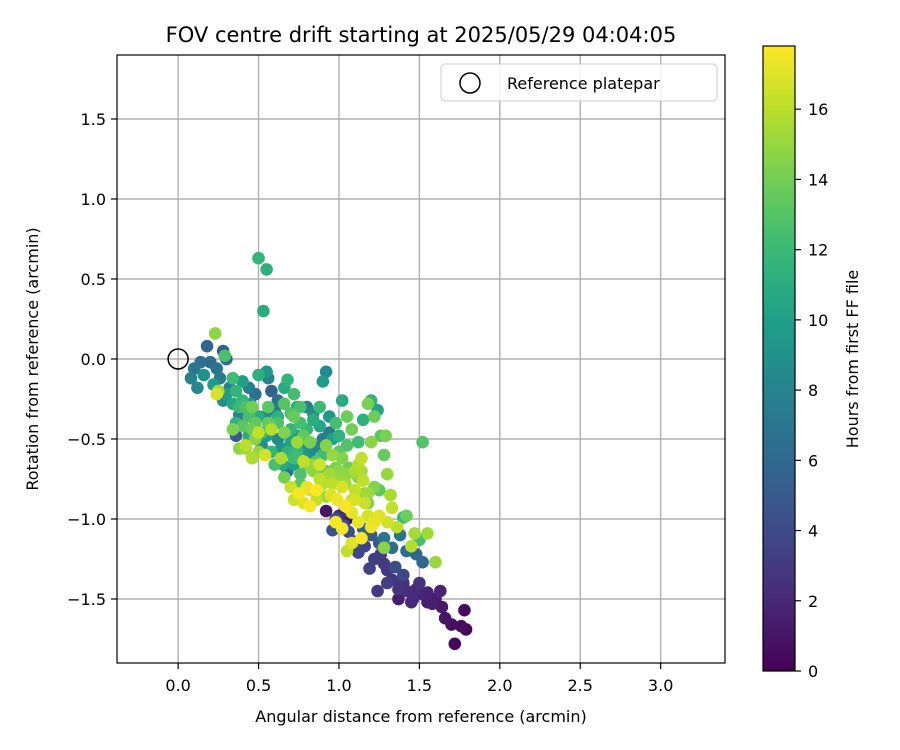 This screenshot has width=900, height=750. What do you see at coordinates (499, 685) in the screenshot?
I see `x-tick-label: 2.0` at bounding box center [499, 685].